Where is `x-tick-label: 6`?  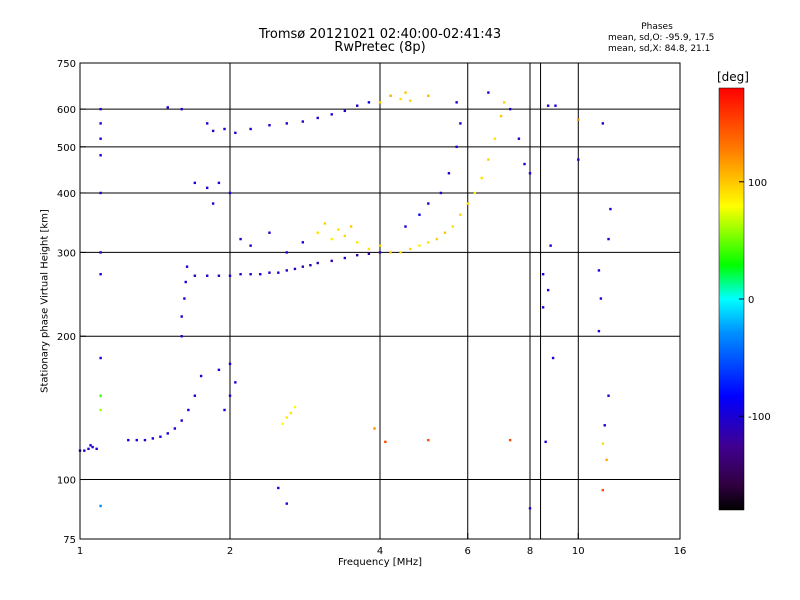 x-tick-label: 6 is located at coordinates (468, 551).